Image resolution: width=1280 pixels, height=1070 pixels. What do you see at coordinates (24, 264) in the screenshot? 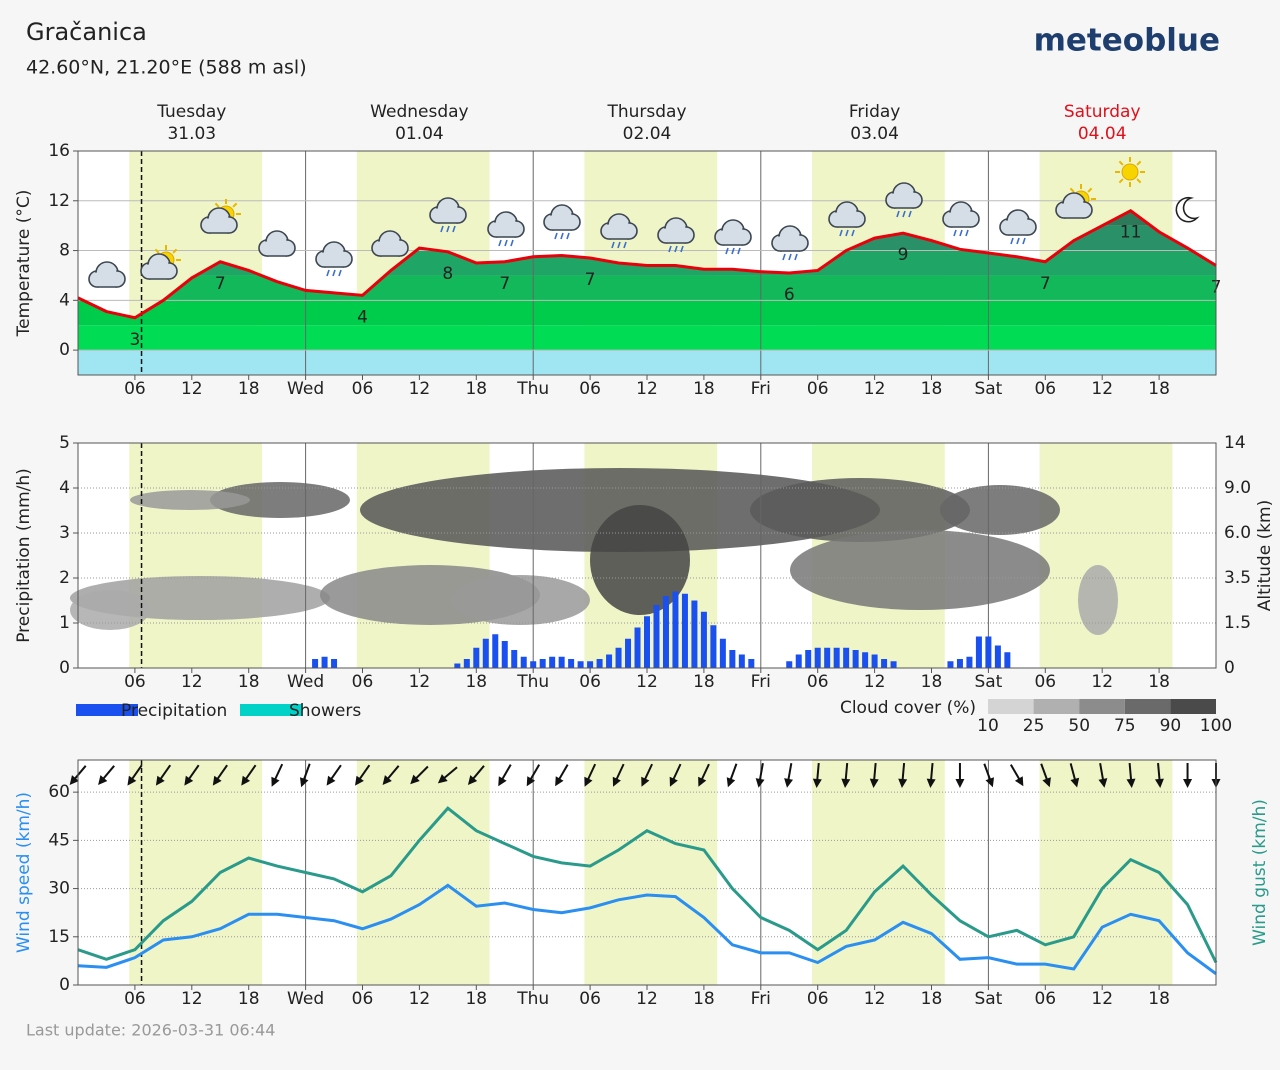
I see `y-axis-title: Temperature (°C)` at bounding box center [24, 264].